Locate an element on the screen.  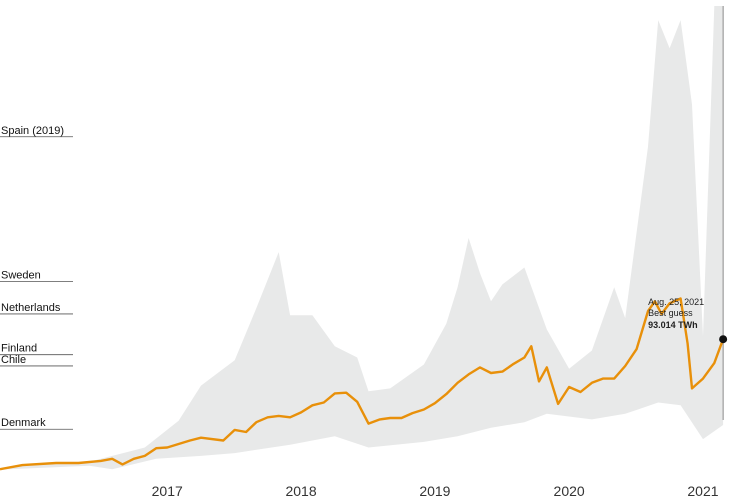
x-tick-label: 2020 is located at coordinates (569, 491).